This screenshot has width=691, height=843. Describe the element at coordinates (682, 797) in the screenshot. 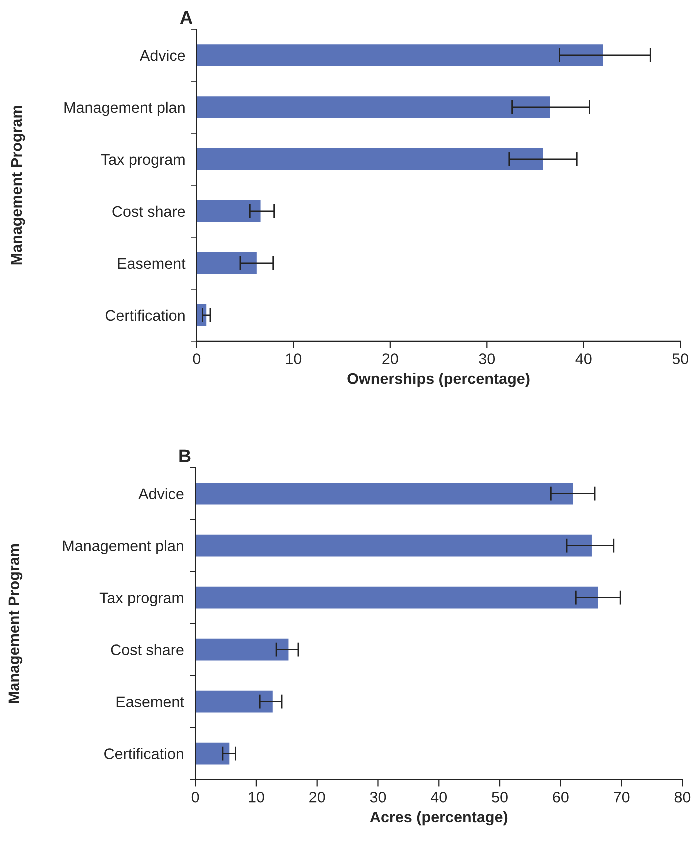

I see `x-tick-label: 80` at that location.